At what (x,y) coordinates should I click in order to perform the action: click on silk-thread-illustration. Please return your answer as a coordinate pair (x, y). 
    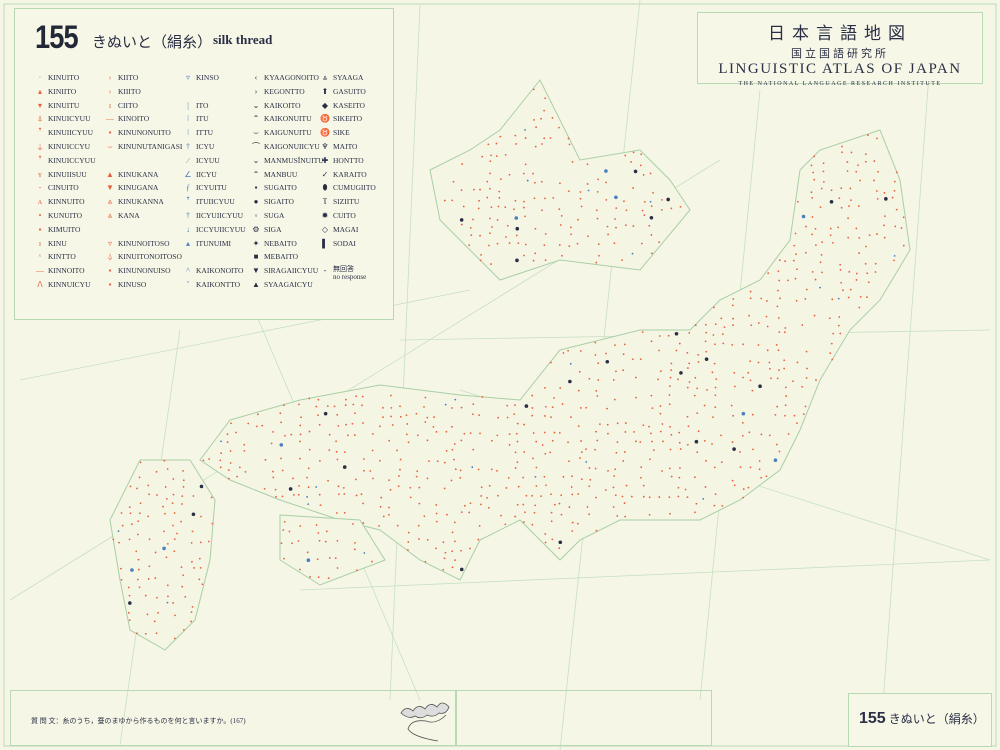
    Looking at the image, I should click on (425, 722).